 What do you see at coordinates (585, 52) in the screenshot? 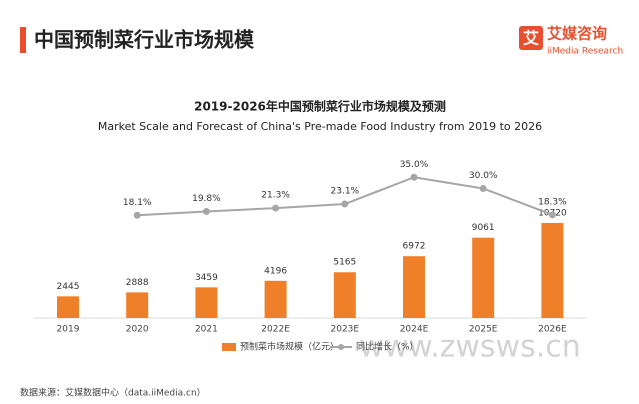
I see `logo-en: iiMedia Research` at bounding box center [585, 52].